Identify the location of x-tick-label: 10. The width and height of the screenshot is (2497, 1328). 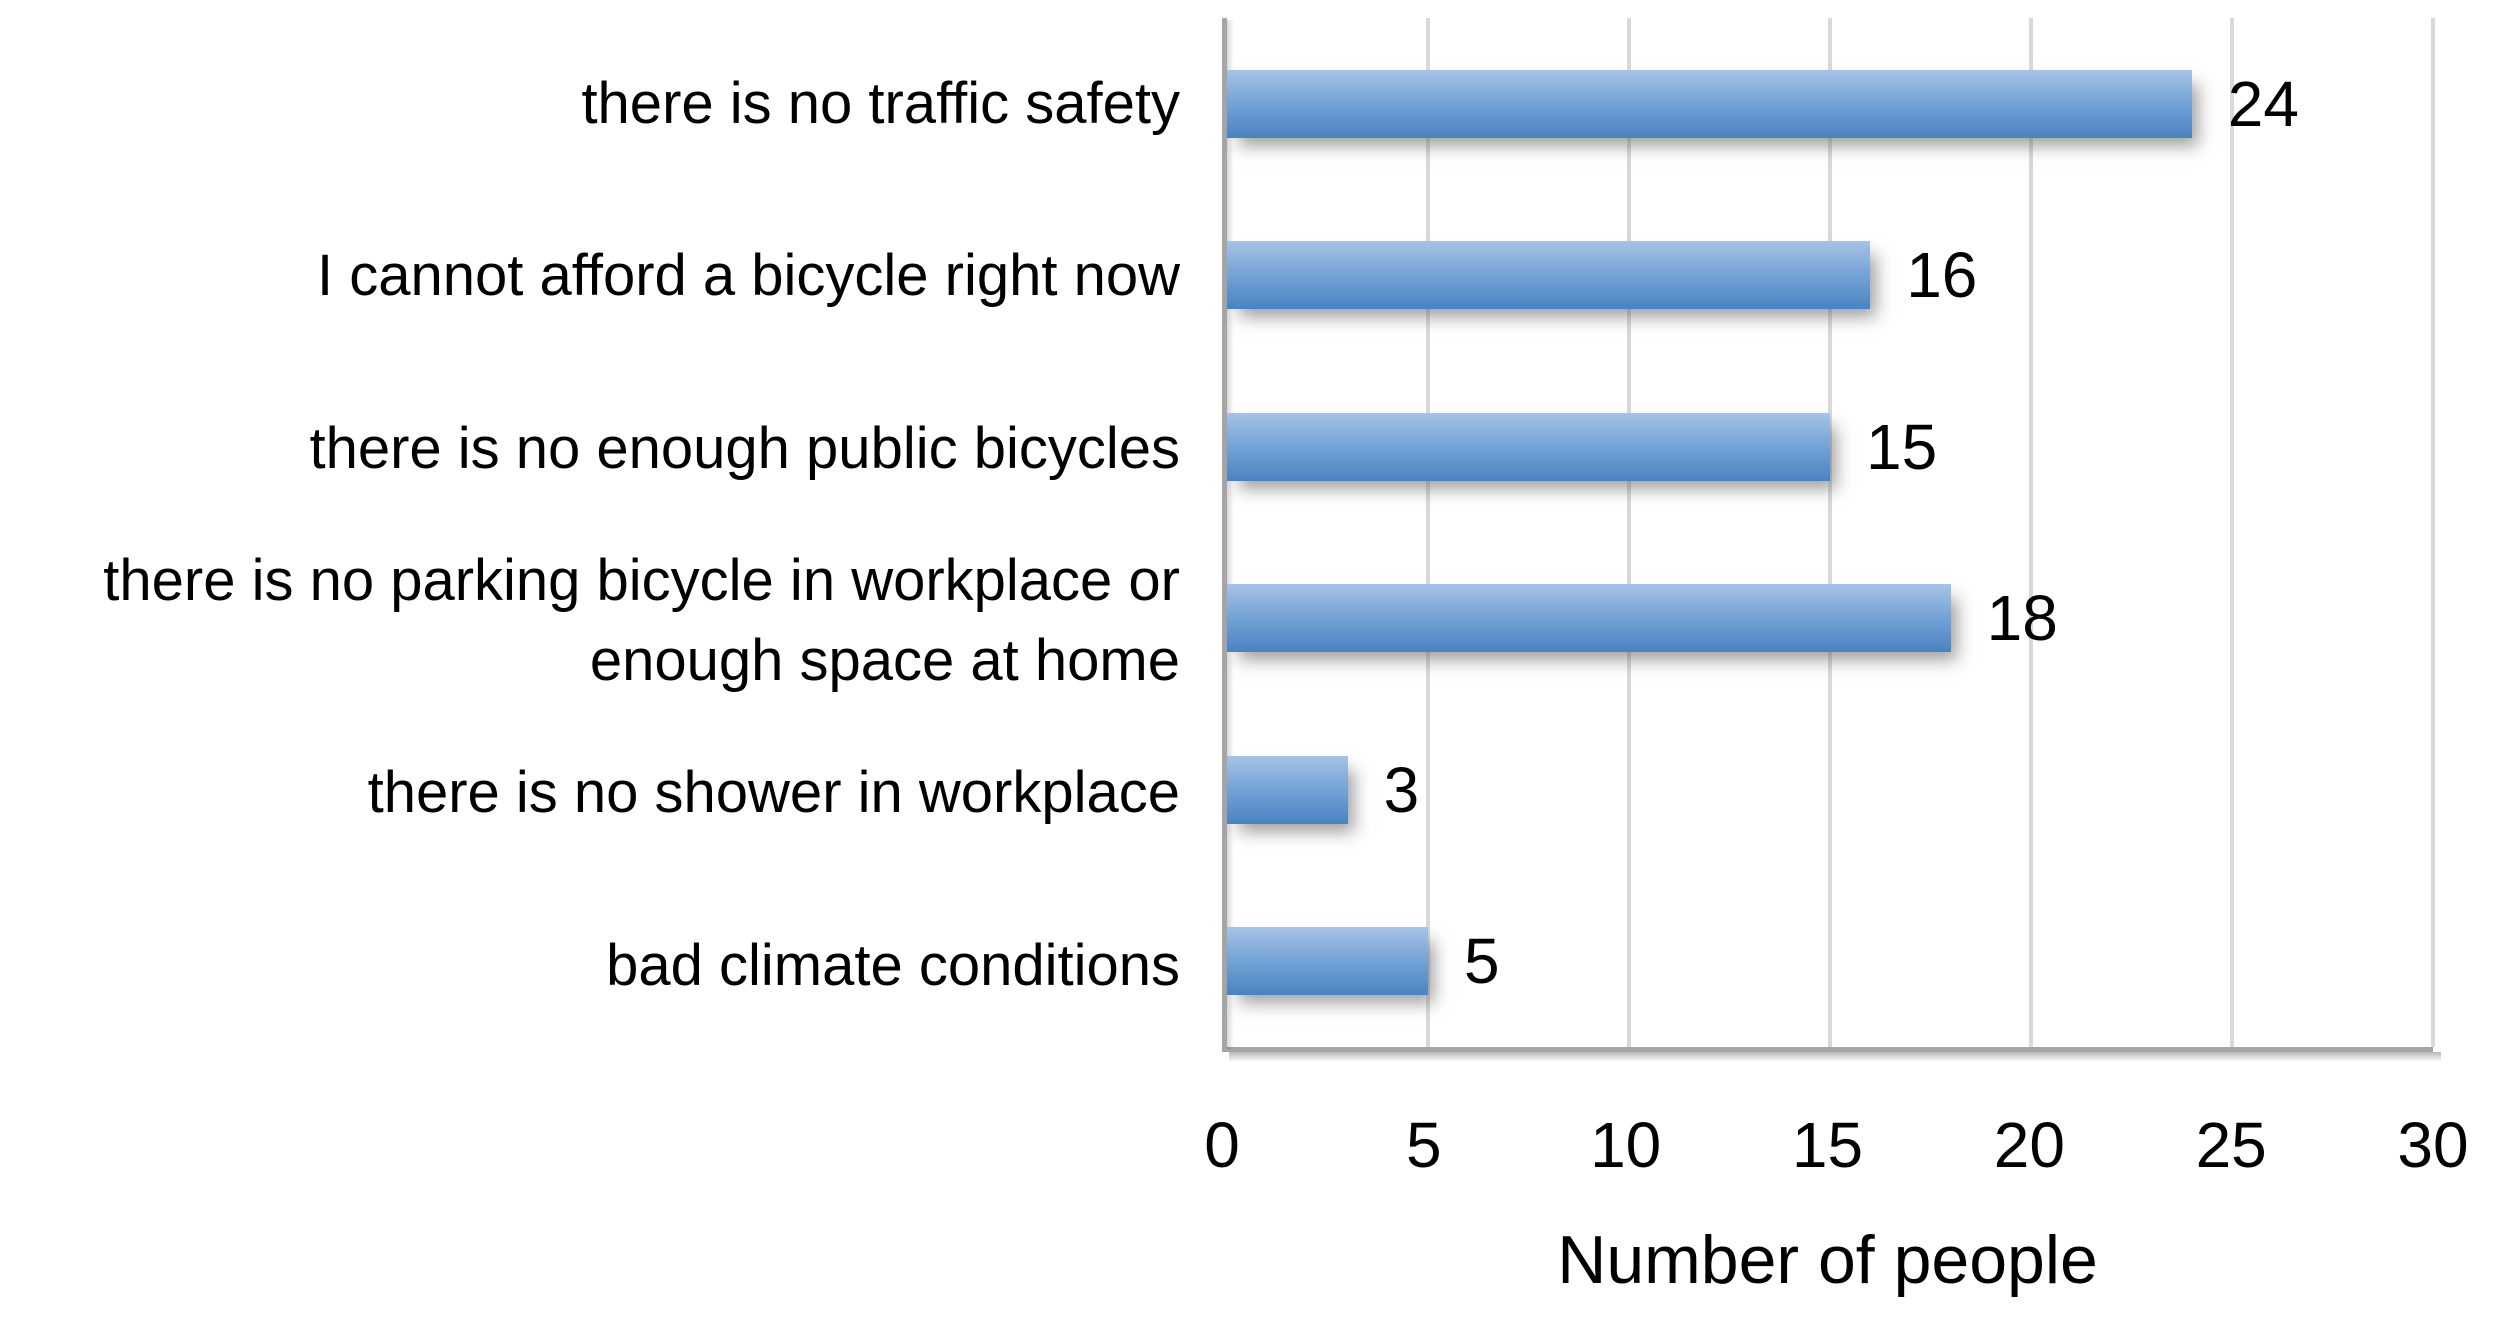
(1626, 1145).